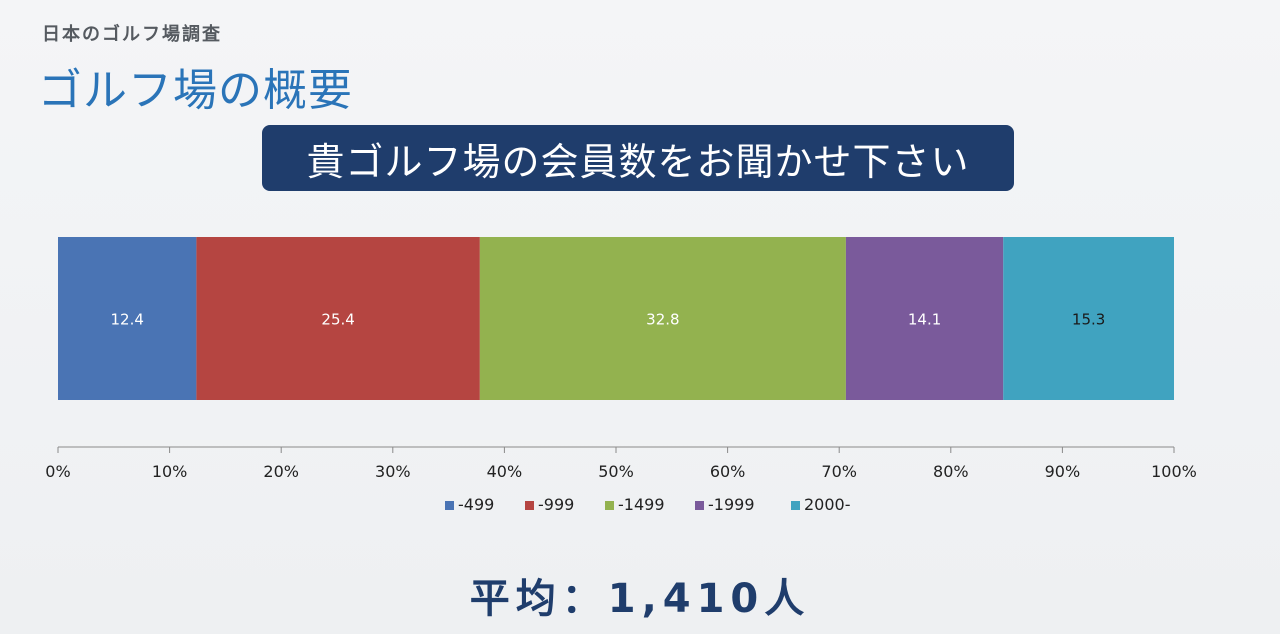 The width and height of the screenshot is (1280, 634). I want to click on x-tick-label: 70%, so click(839, 471).